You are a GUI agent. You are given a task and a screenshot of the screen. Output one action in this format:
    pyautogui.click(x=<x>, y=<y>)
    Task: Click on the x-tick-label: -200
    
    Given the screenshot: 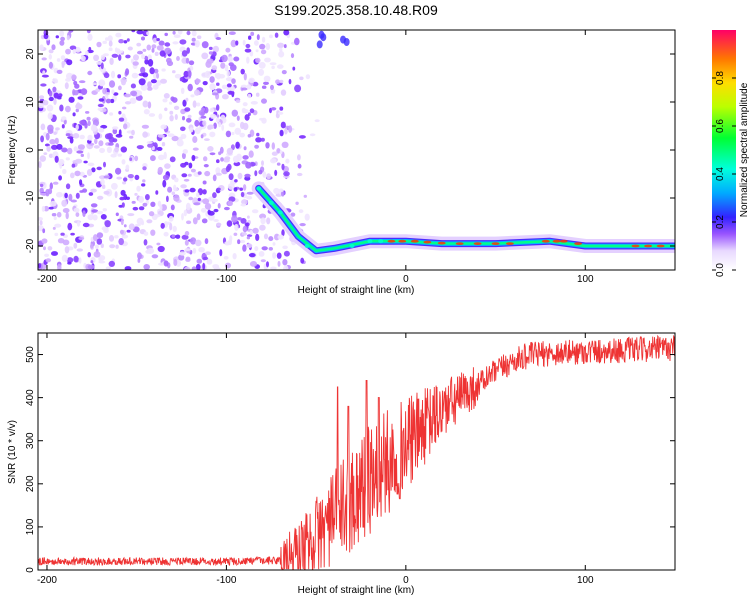 What is the action you would take?
    pyautogui.click(x=47, y=279)
    